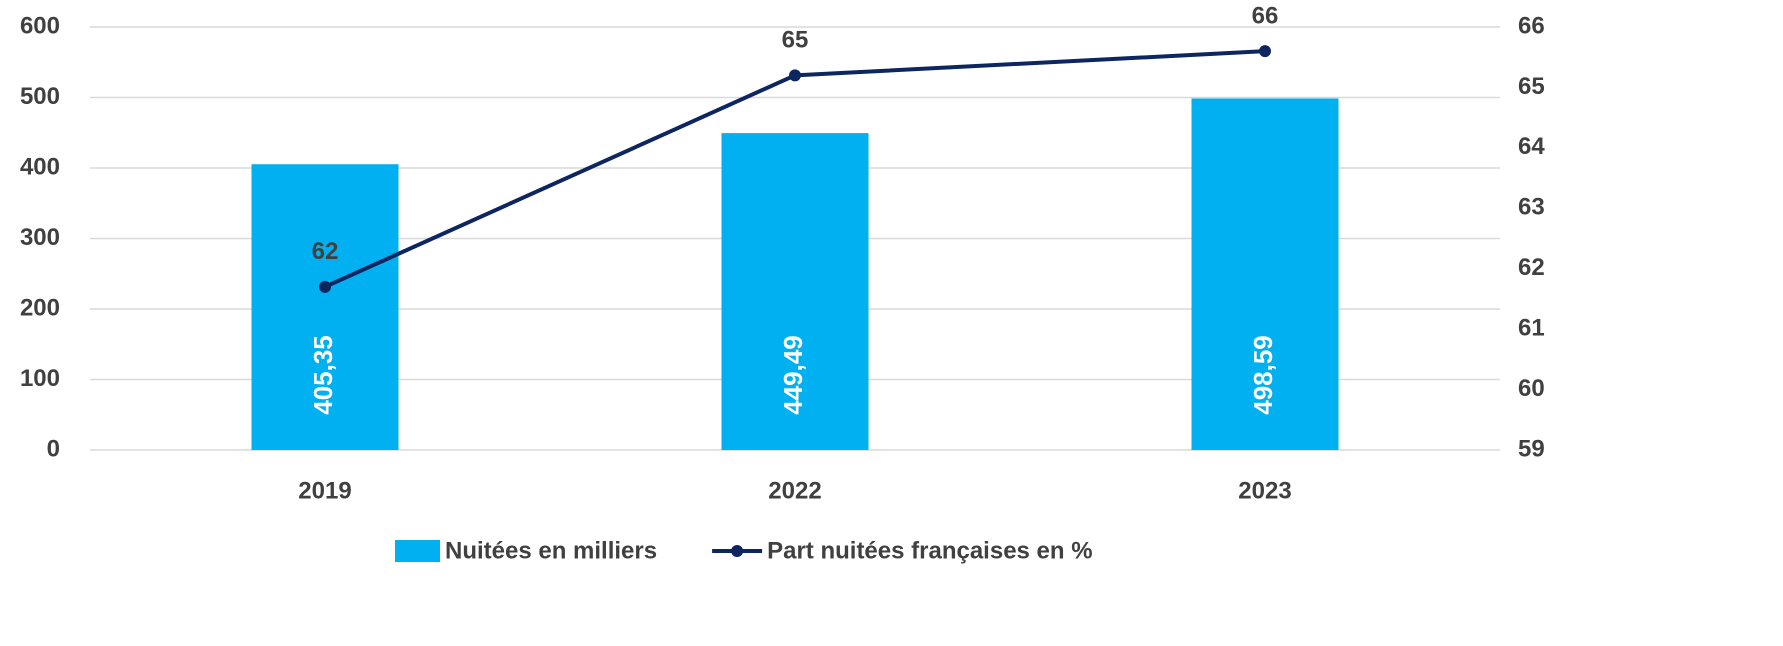  What do you see at coordinates (324, 490) in the screenshot?
I see `x-tick-label: 2019` at bounding box center [324, 490].